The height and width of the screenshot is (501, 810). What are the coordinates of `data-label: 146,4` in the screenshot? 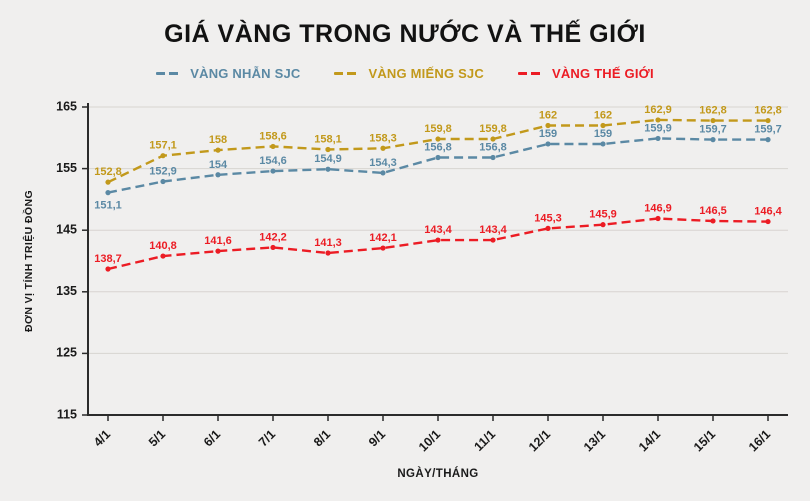 It's located at (768, 212).